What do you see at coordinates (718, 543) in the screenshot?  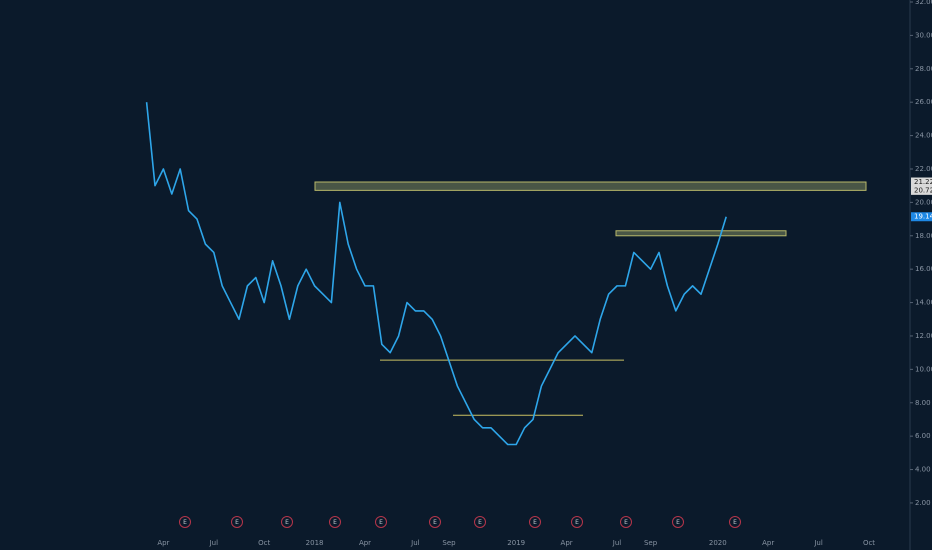 I see `x-tick-label: 2020` at bounding box center [718, 543].